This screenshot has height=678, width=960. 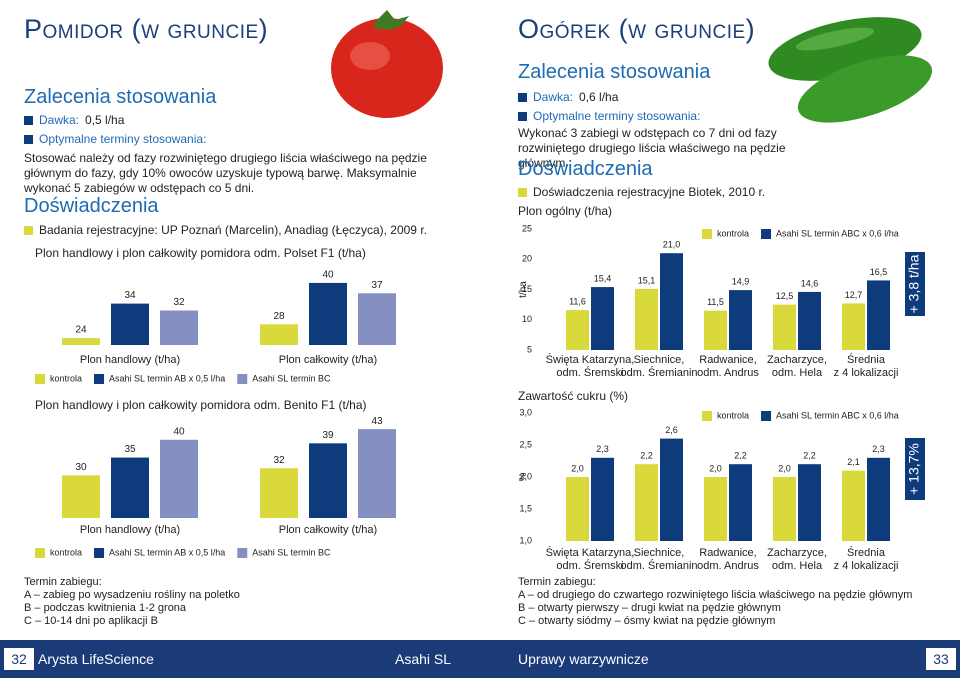 I want to click on y-tick-label: 25, so click(x=527, y=228).